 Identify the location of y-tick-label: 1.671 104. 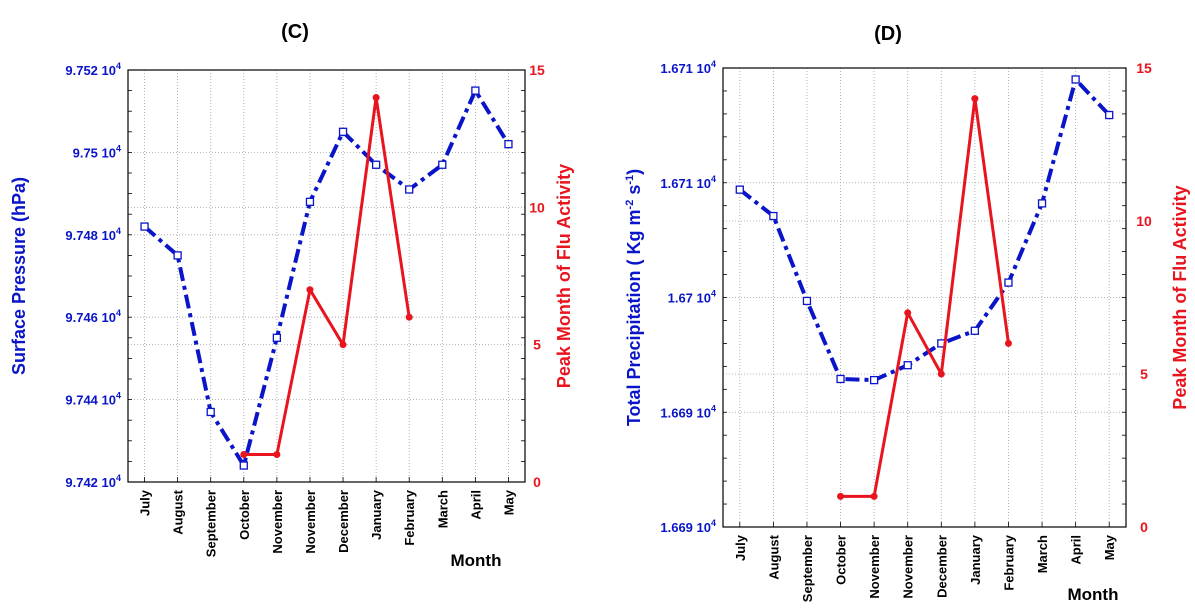
(688, 67).